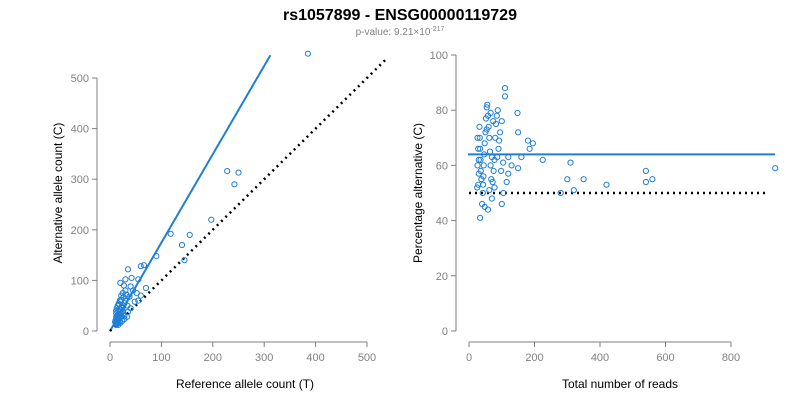 Image resolution: width=800 pixels, height=400 pixels. Describe the element at coordinates (393, 32) in the screenshot. I see `subtitle-text: p-value: 9.21×10` at that location.